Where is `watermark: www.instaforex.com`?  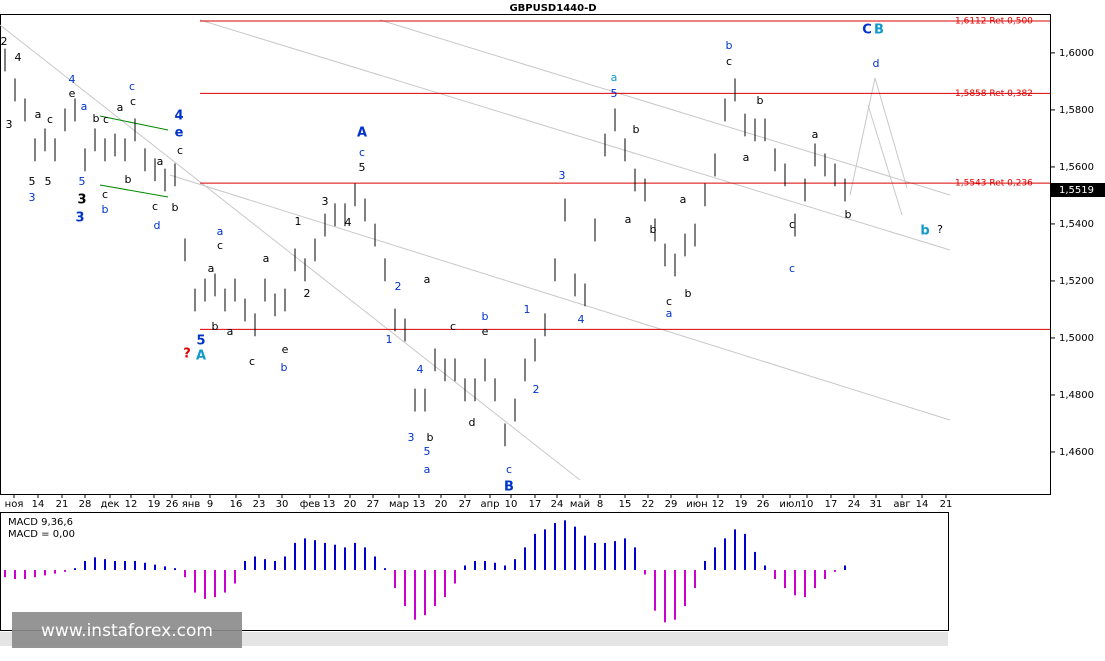
watermark: www.instaforex.com is located at coordinates (127, 631).